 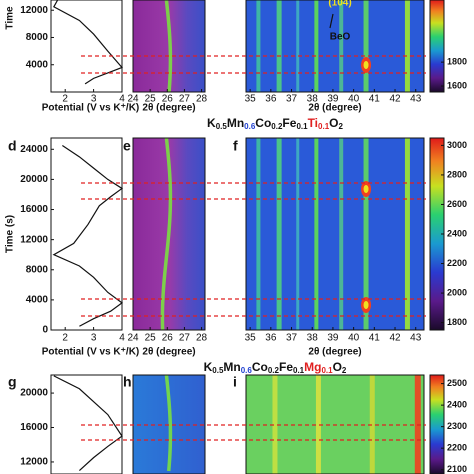 I want to click on y-axis-label: Time (s), so click(x=10, y=234).